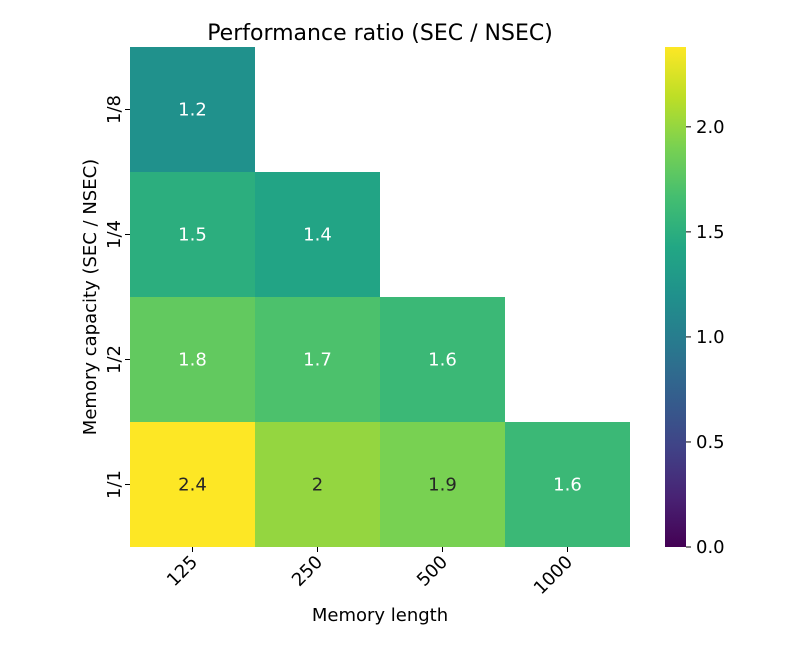 This screenshot has width=792, height=648. Describe the element at coordinates (675, 297) in the screenshot. I see `colorbar` at that location.